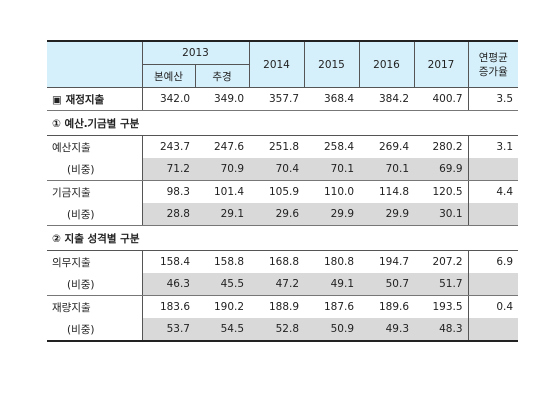 This screenshot has width=550, height=412. What do you see at coordinates (71, 307) in the screenshot?
I see `row-label: 재량지출` at bounding box center [71, 307].